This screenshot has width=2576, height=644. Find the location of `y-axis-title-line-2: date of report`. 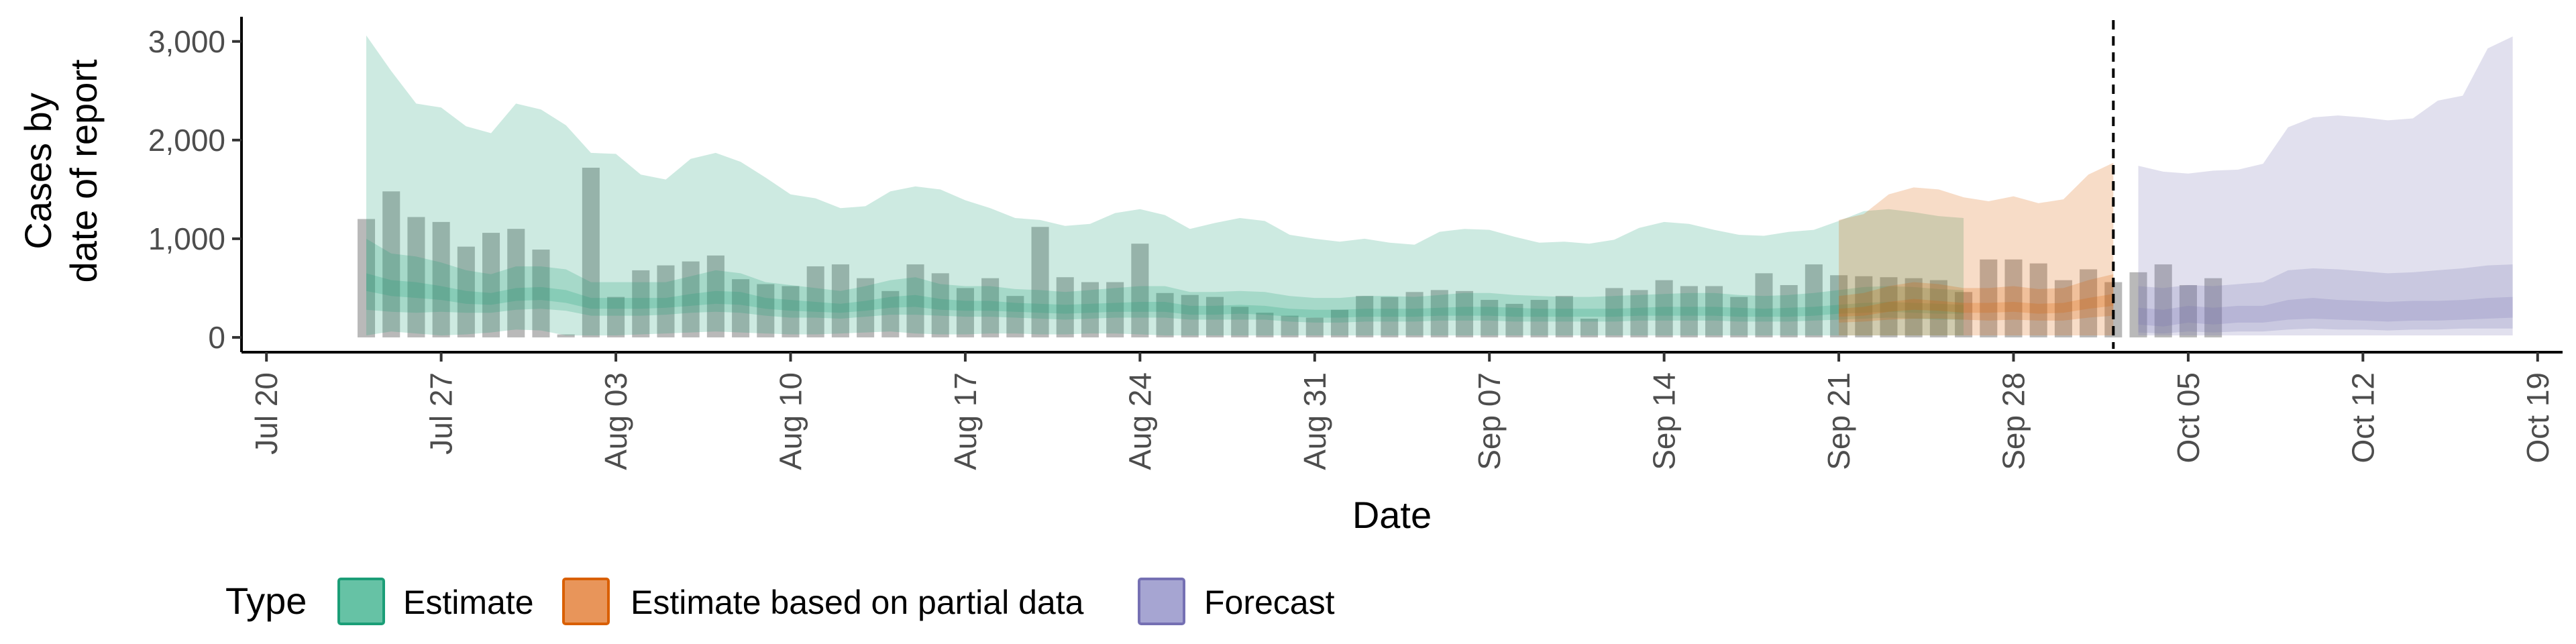

y-axis-title-line-2: date of report is located at coordinates (83, 171).